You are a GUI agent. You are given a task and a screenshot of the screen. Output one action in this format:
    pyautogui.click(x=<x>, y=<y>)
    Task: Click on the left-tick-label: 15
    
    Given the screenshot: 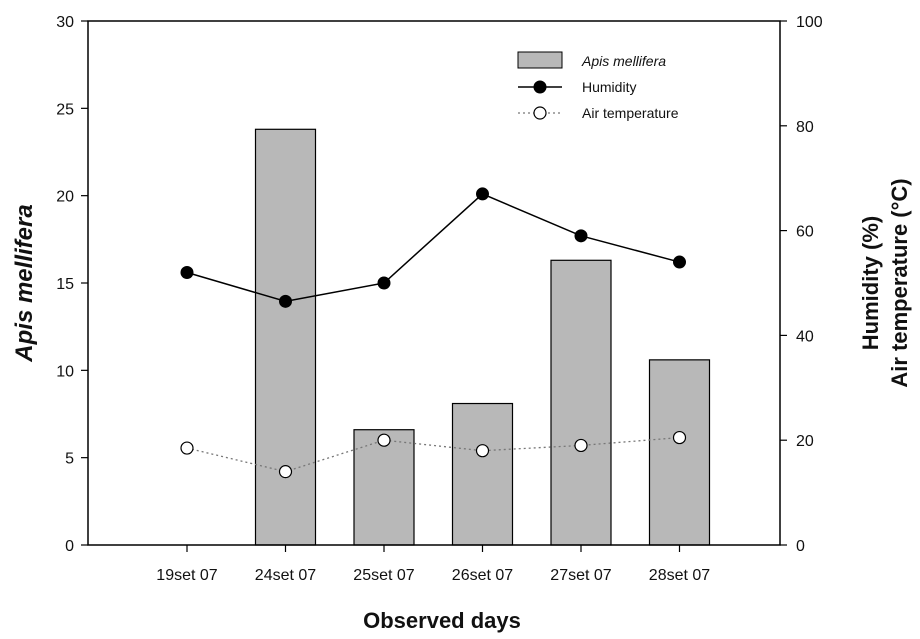 What is the action you would take?
    pyautogui.click(x=65, y=284)
    